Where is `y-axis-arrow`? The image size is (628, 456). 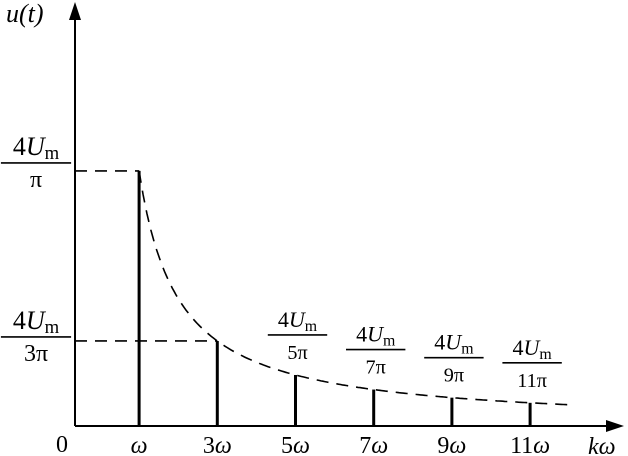 y-axis-arrow is located at coordinates (75, 11).